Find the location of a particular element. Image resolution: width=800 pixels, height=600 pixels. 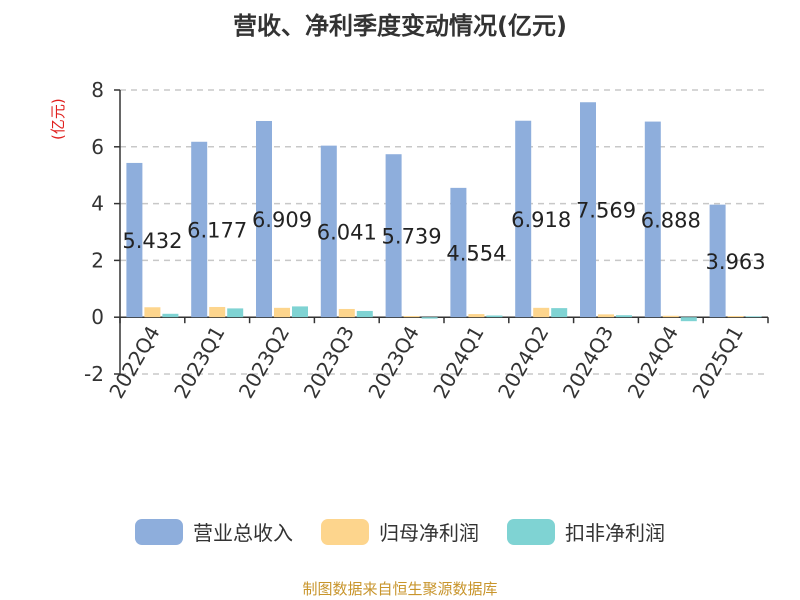

legend: 营业总收入 归母净利润 扣非净利润 is located at coordinates (400, 531).